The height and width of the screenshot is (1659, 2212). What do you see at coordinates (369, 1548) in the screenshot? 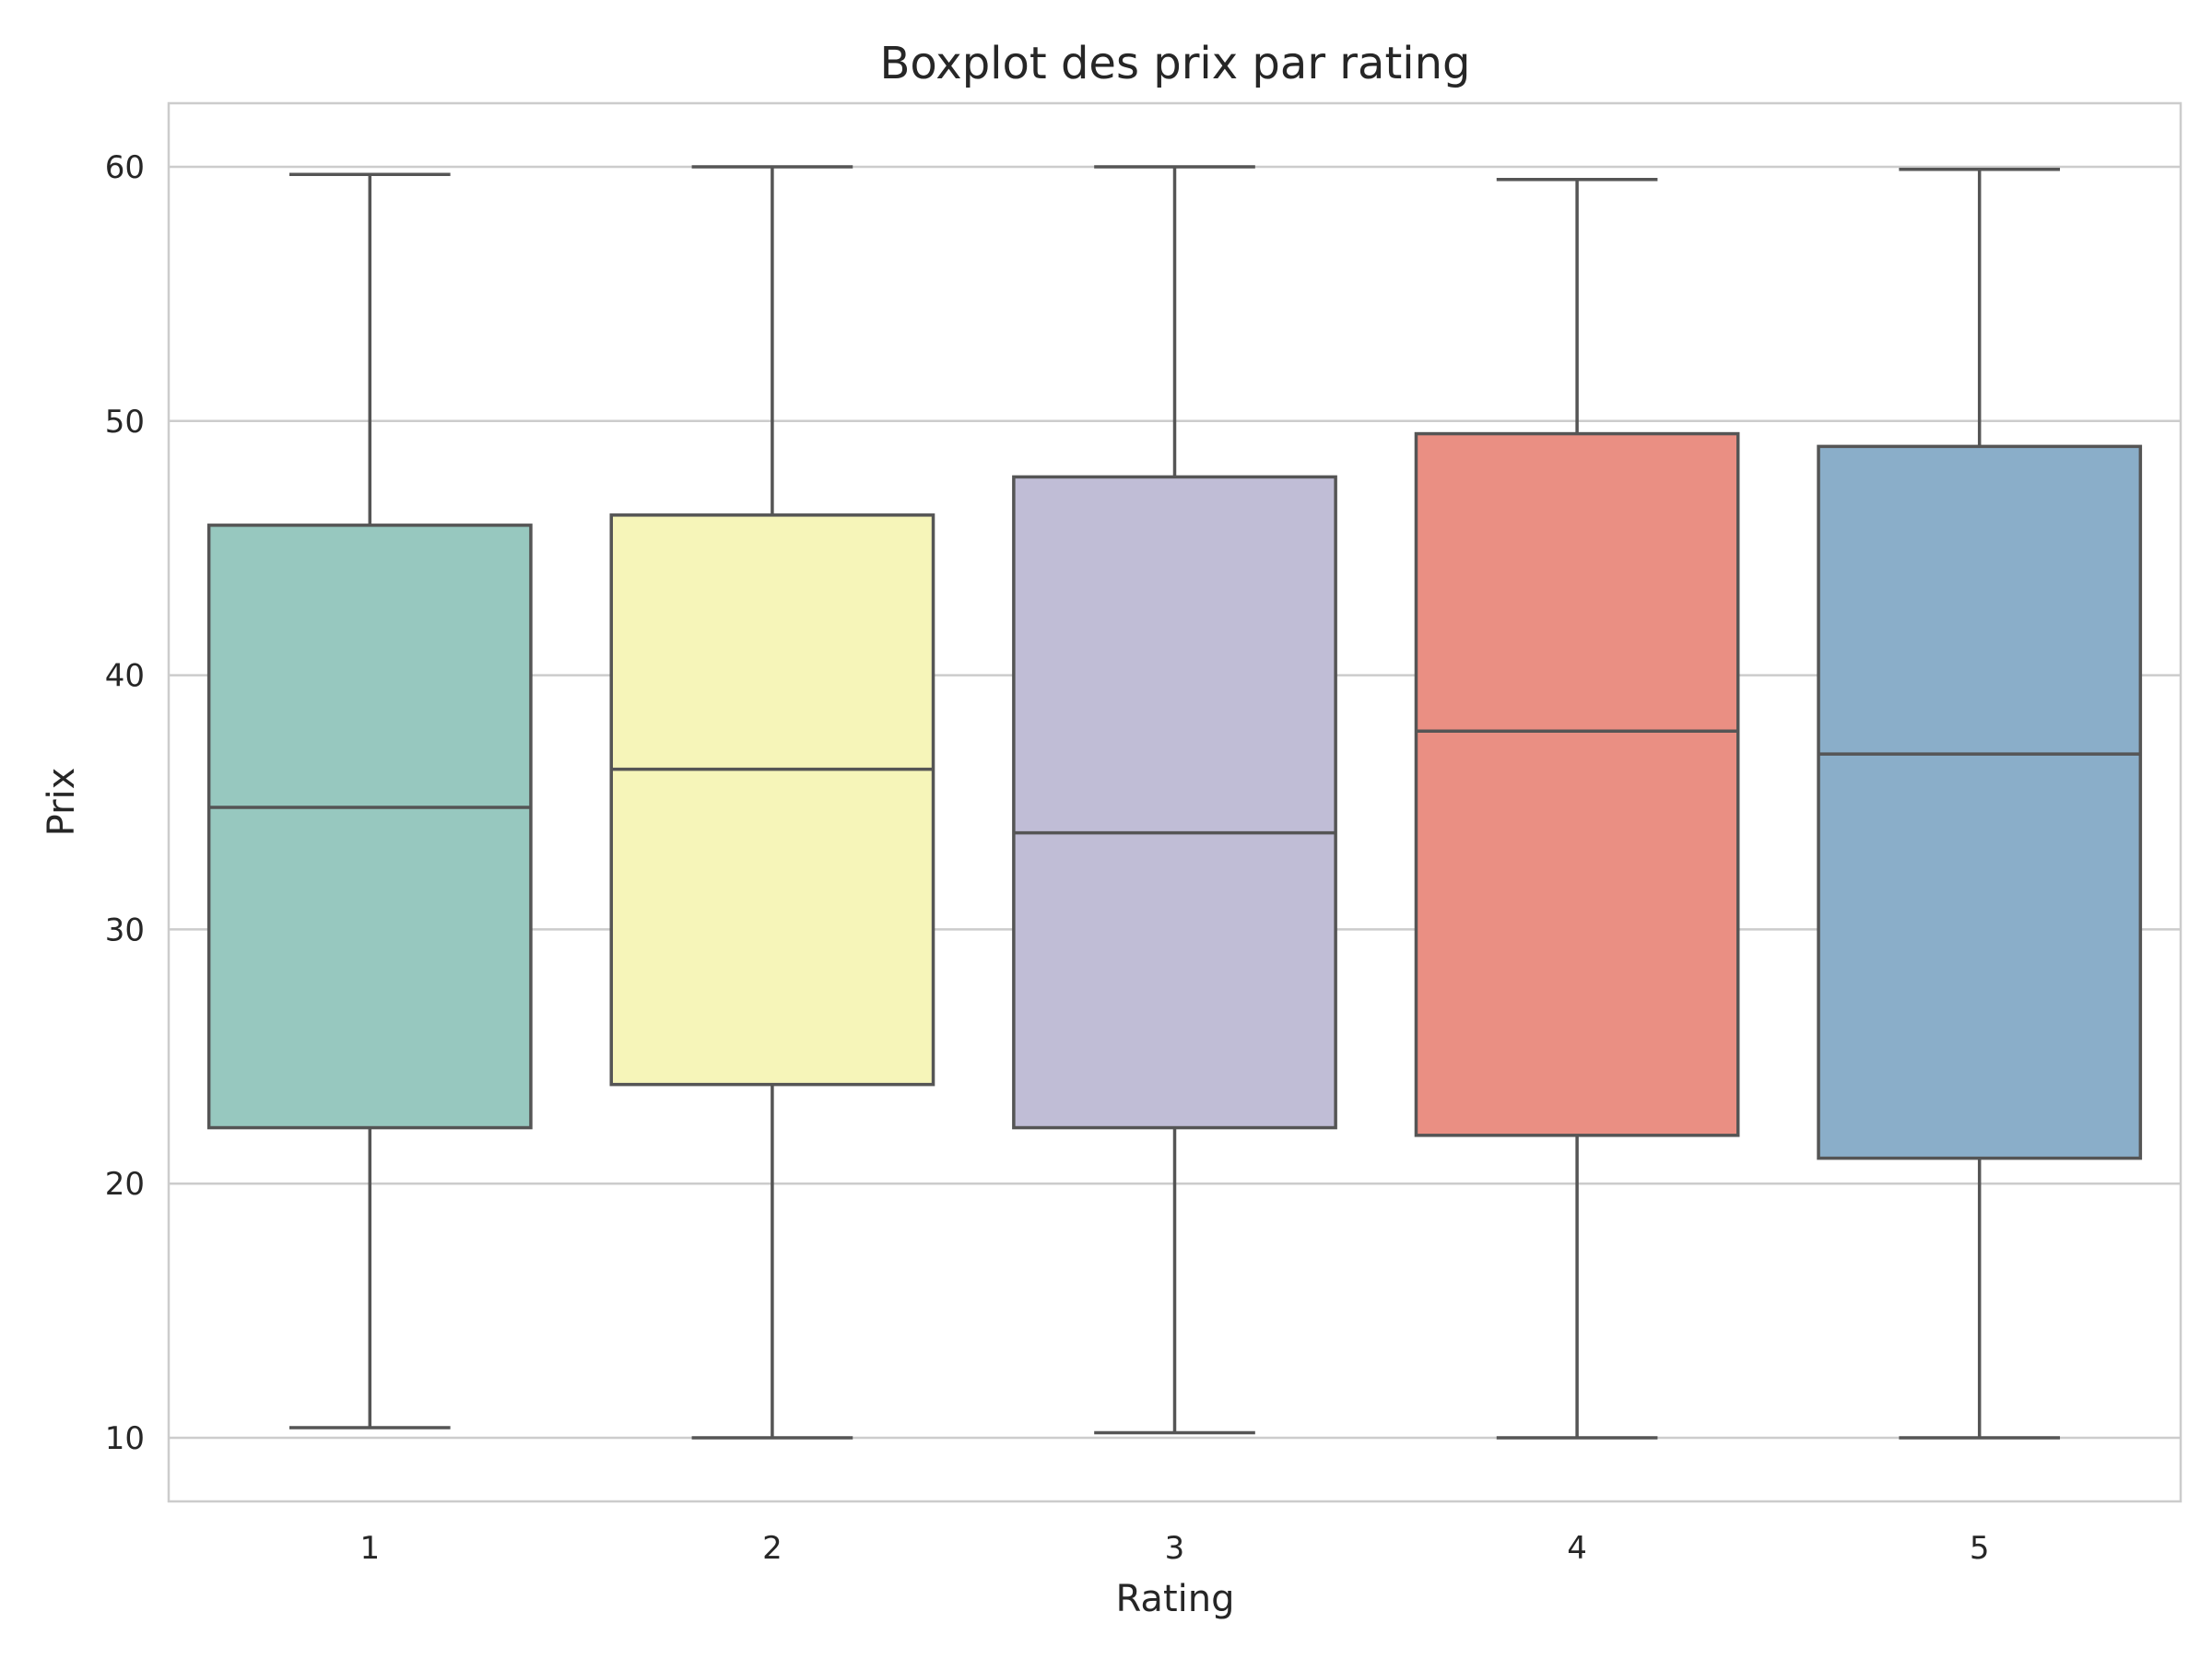
I see `x-tick-label-1: 1` at bounding box center [369, 1548].